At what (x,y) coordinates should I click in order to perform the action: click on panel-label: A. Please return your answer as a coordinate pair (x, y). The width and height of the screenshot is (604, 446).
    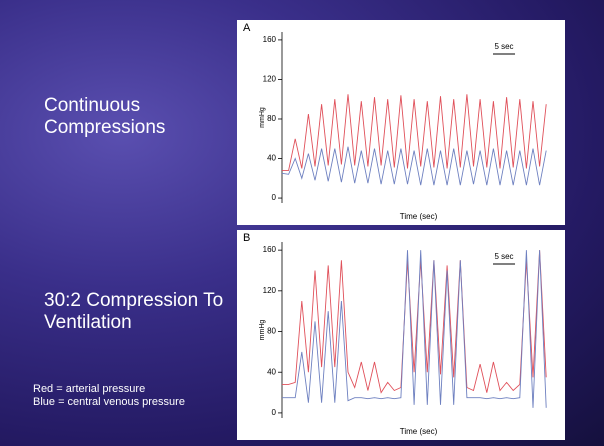
    Looking at the image, I should click on (247, 28).